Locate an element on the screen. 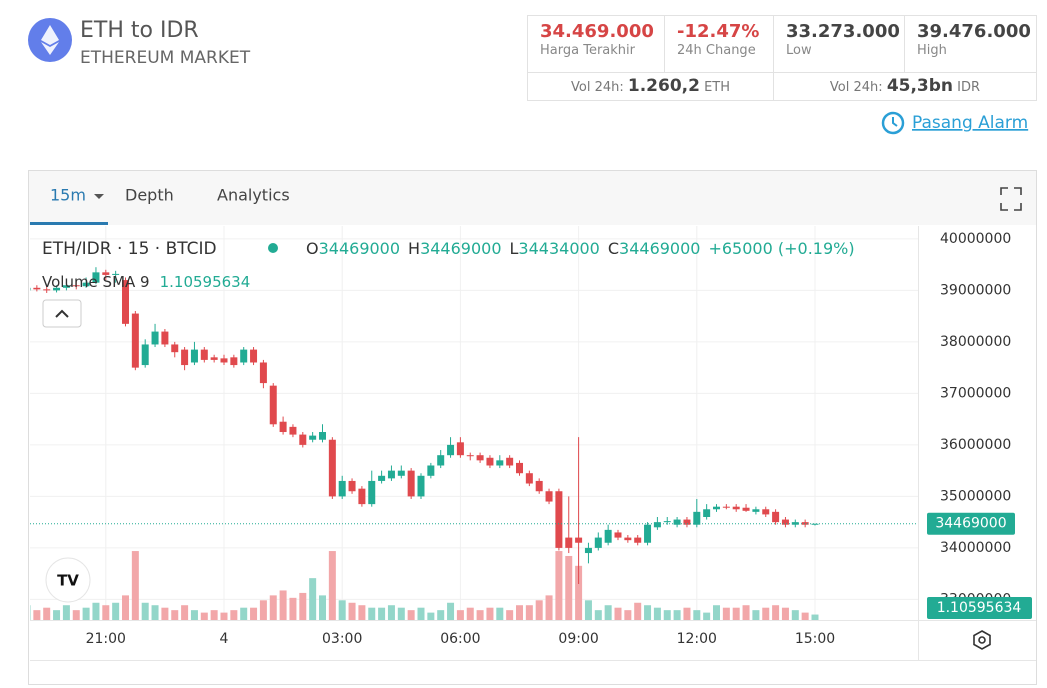 This screenshot has width=1047, height=688. alarm-icon is located at coordinates (893, 123).